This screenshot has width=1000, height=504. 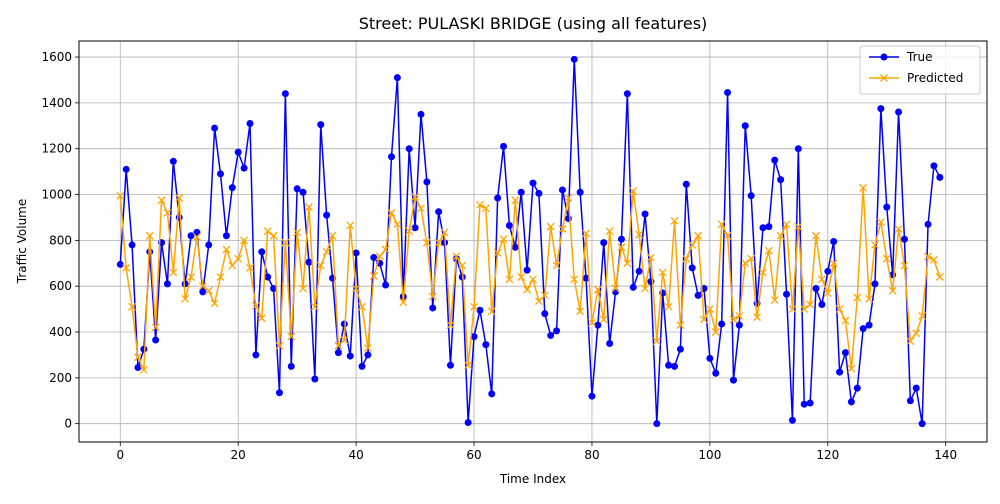 I want to click on x-tick-label: 60, so click(x=473, y=455).